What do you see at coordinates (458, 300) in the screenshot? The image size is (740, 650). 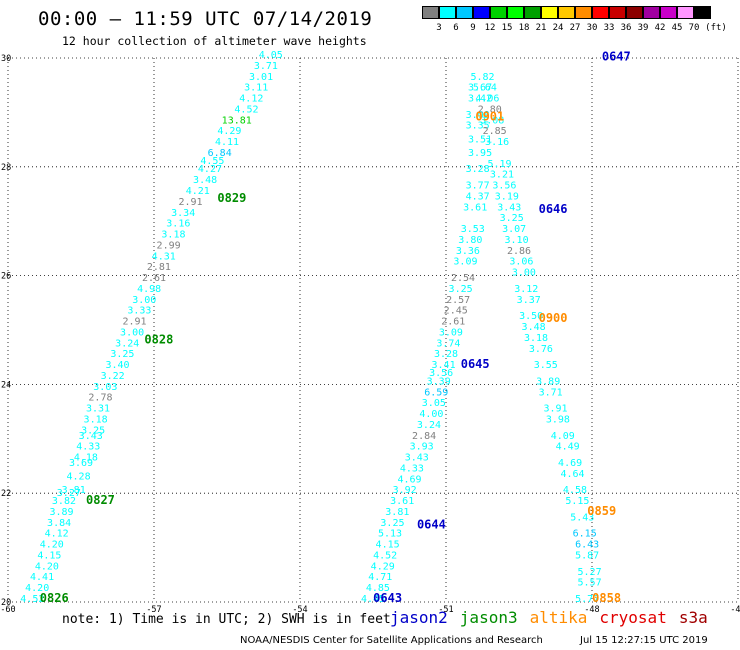 I see `wave-height-label: 2.57` at bounding box center [458, 300].